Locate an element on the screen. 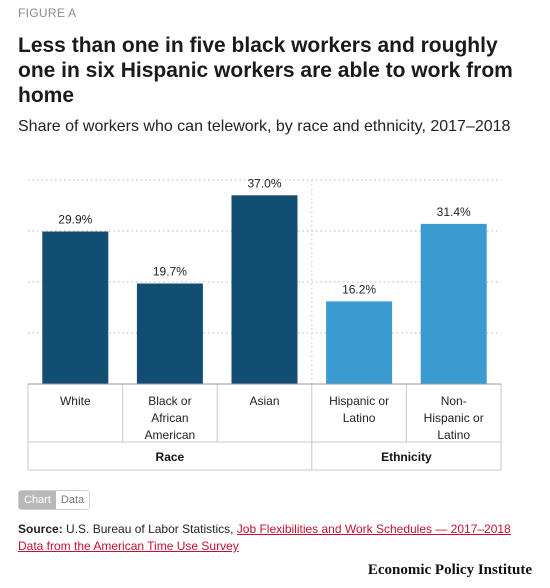 Image resolution: width=550 pixels, height=588 pixels. category-label: Asian is located at coordinates (264, 401).